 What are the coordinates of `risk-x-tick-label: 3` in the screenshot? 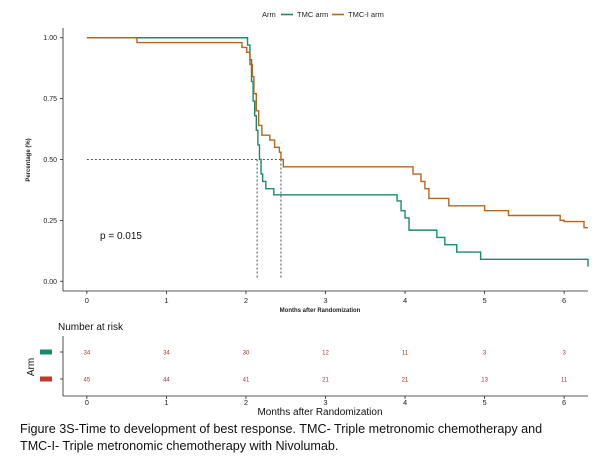 It's located at (325, 402).